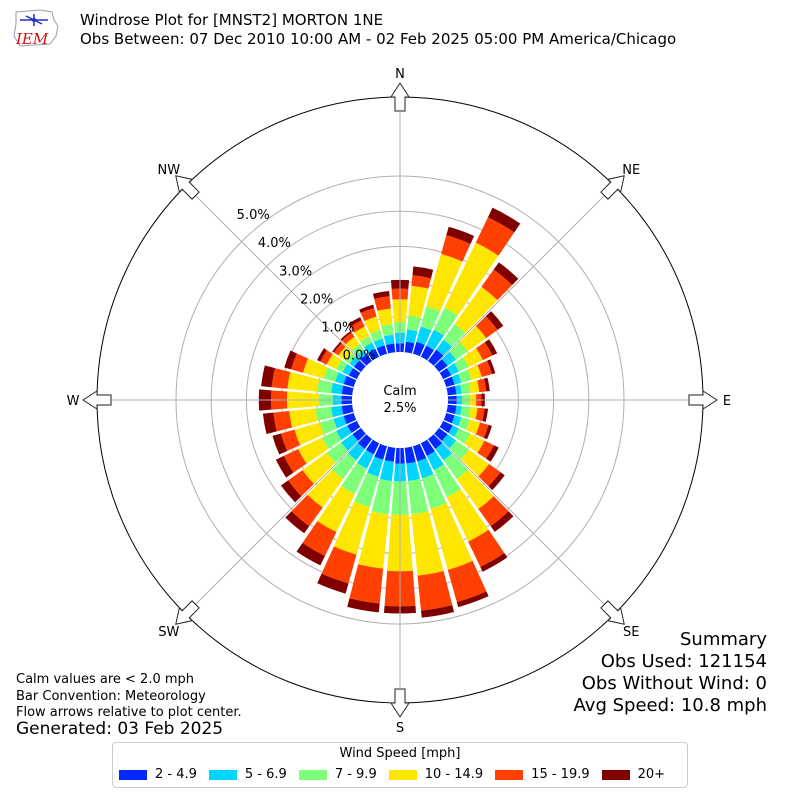  What do you see at coordinates (169, 170) in the screenshot?
I see `direction-label: NW` at bounding box center [169, 170].